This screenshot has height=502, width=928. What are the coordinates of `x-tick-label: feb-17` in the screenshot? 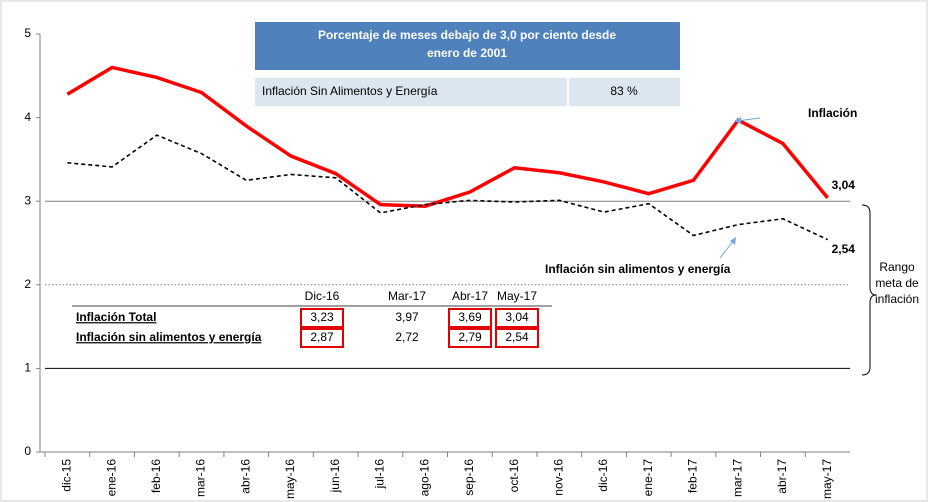 It's located at (693, 476).